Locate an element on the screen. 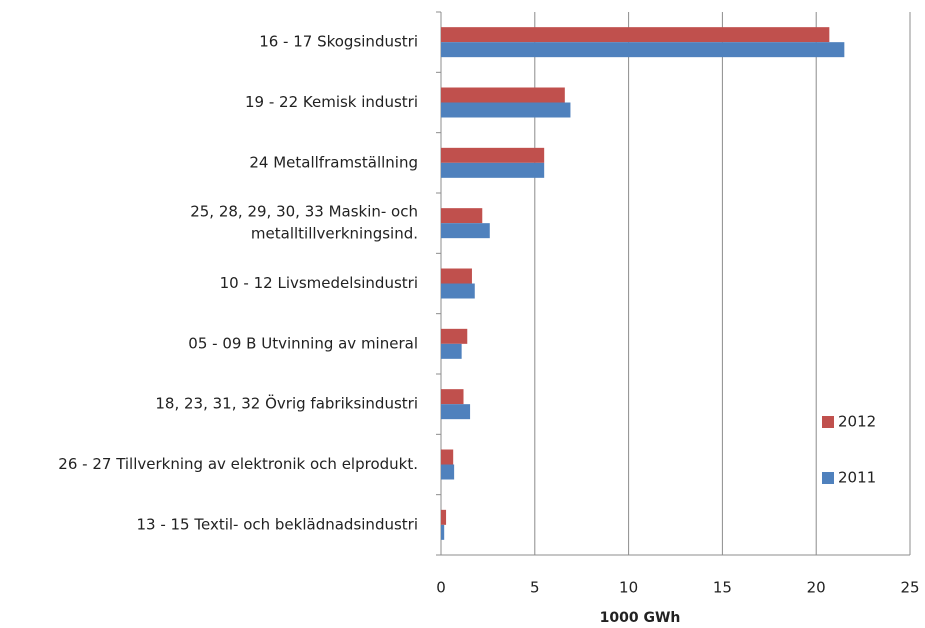  x-tick-label: 10 is located at coordinates (628, 588).